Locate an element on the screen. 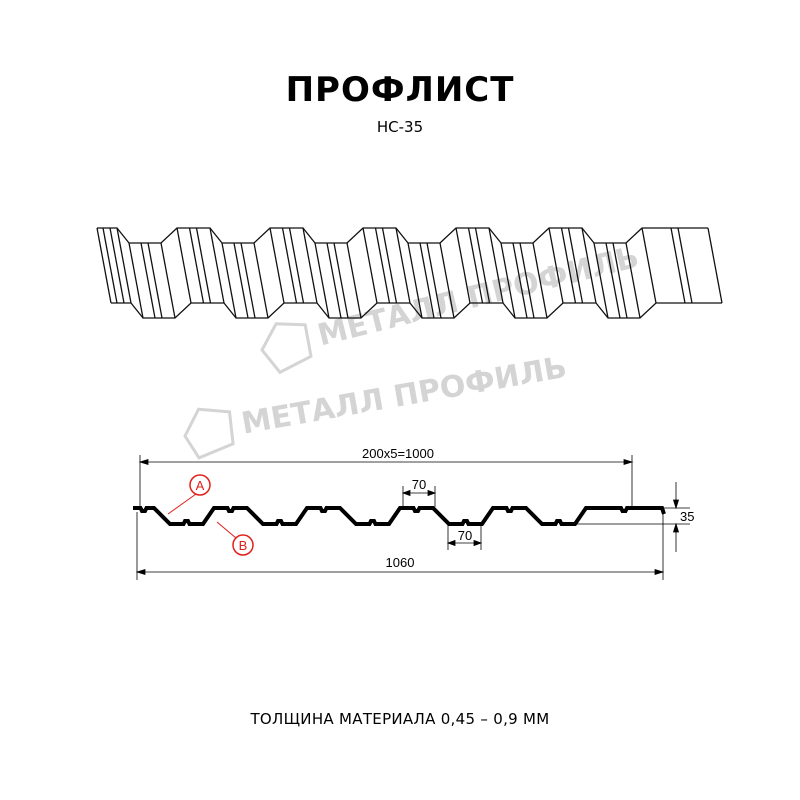 This screenshot has width=800, height=800. sheet-3d-view is located at coordinates (409, 273).